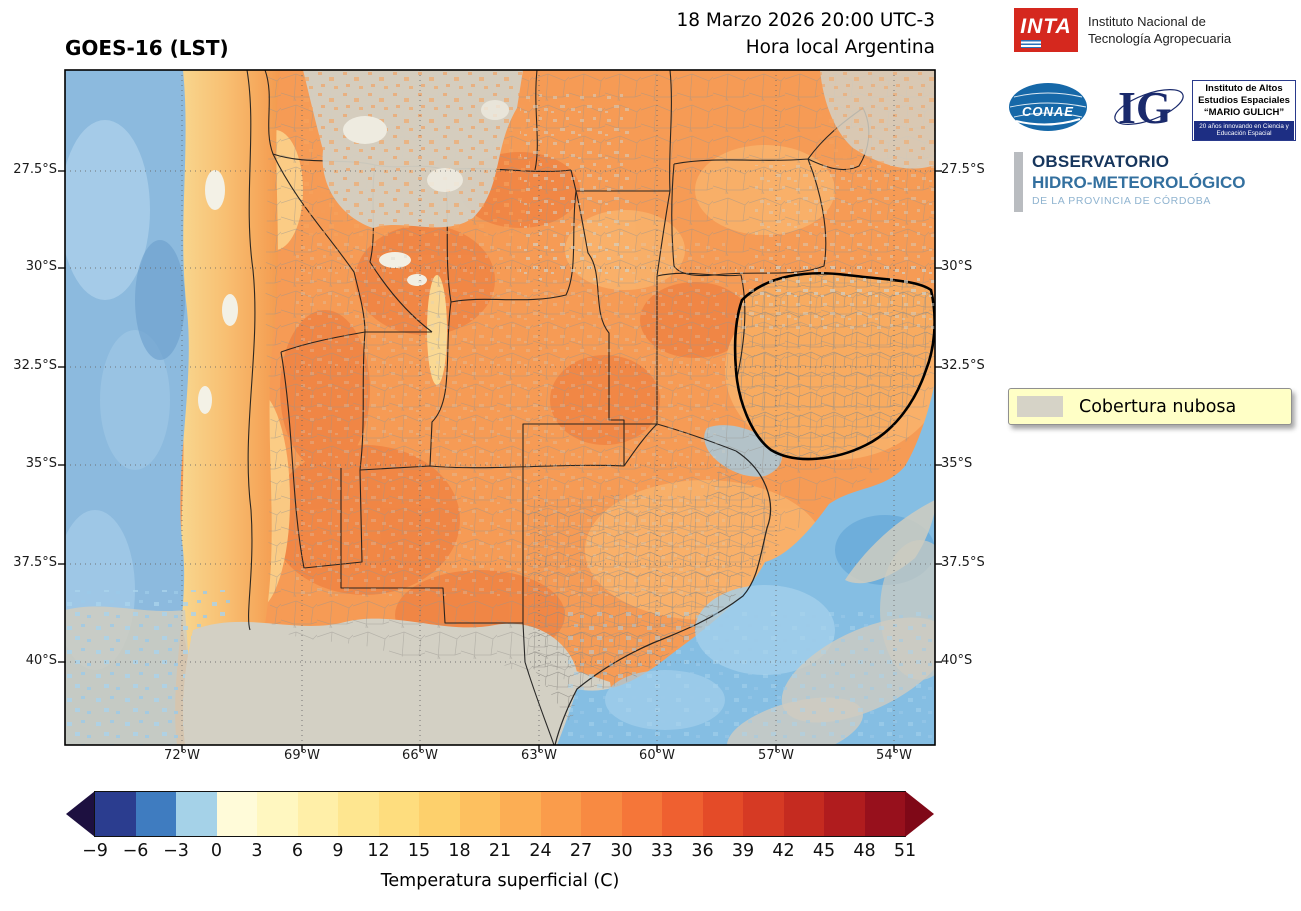  Describe the element at coordinates (35, 169) in the screenshot. I see `lat-label-left: 27.5°S` at that location.